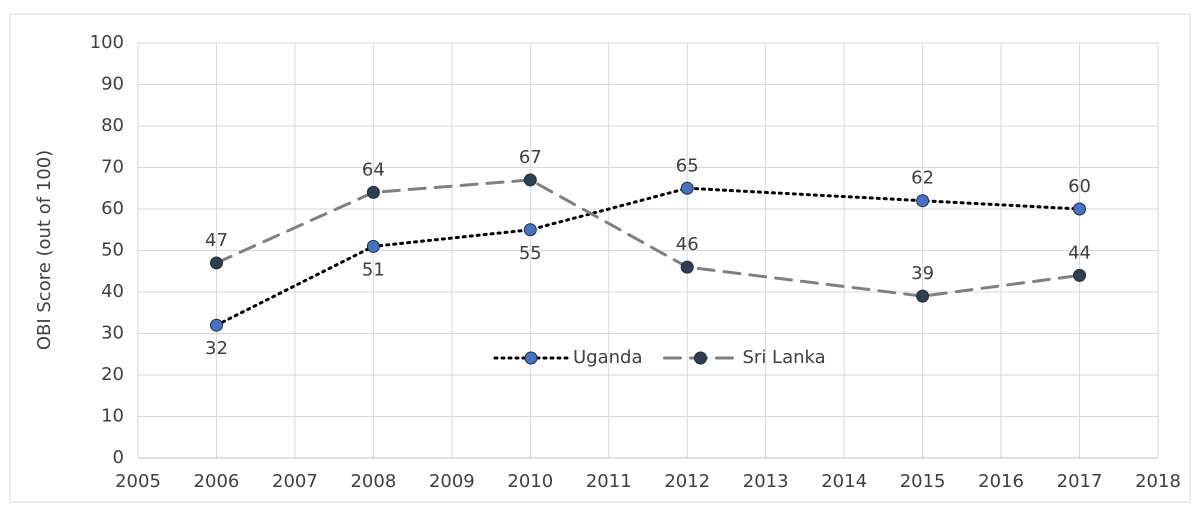 The height and width of the screenshot is (506, 1197). Describe the element at coordinates (112, 125) in the screenshot. I see `y-tick-label: 80` at that location.